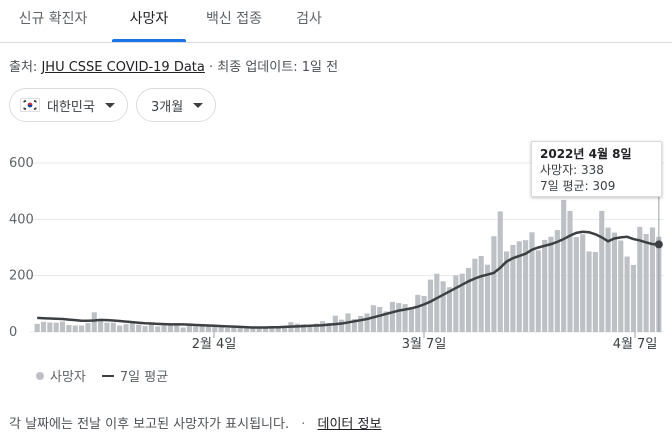 The width and height of the screenshot is (672, 440). What do you see at coordinates (234, 19) in the screenshot?
I see `tab-vaccinations: 백신 접종` at bounding box center [234, 19].